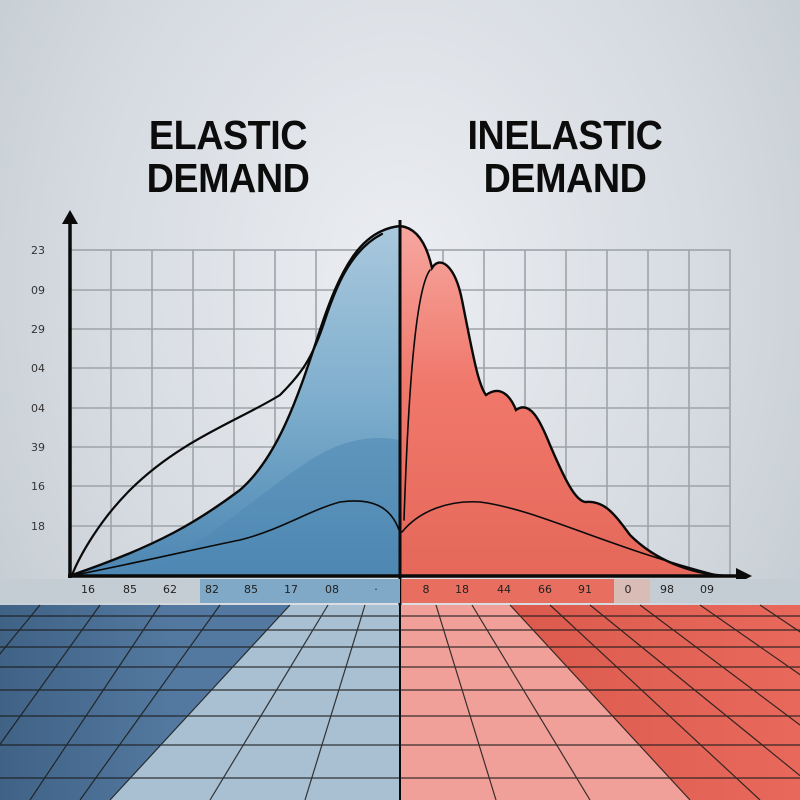  I want to click on y-tick-label: 39, so click(38, 447).